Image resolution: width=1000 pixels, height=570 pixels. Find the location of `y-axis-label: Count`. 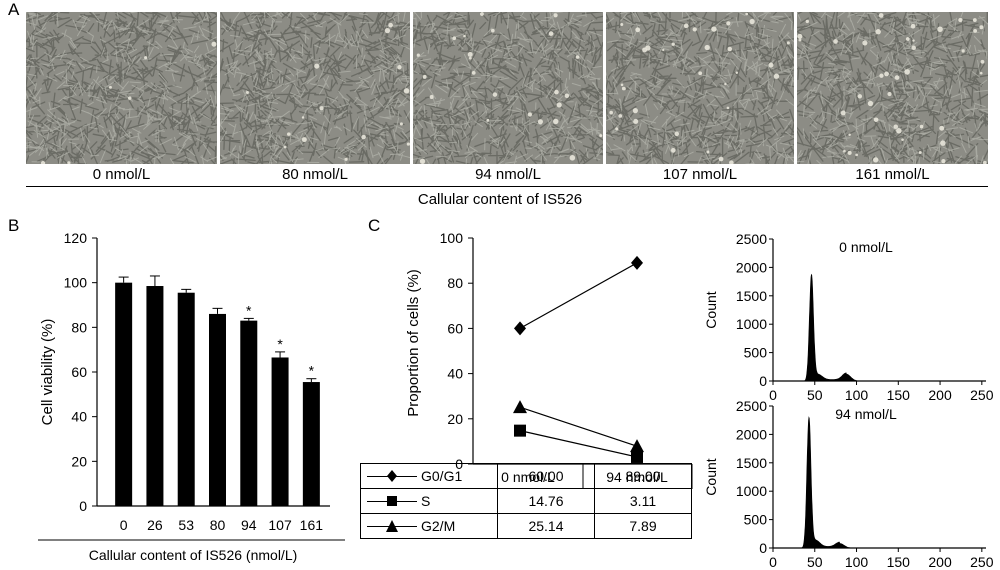

y-axis-label: Count is located at coordinates (711, 309).